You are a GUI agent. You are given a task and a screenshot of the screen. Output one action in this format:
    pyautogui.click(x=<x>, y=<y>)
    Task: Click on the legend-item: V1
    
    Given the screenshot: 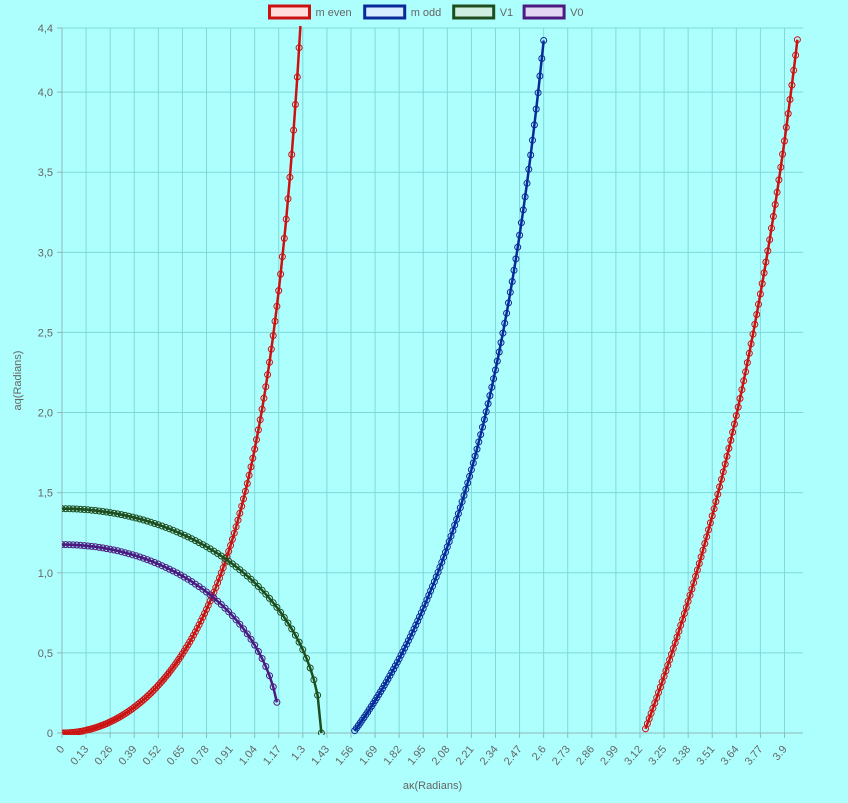 What is the action you would take?
    pyautogui.click(x=482, y=12)
    